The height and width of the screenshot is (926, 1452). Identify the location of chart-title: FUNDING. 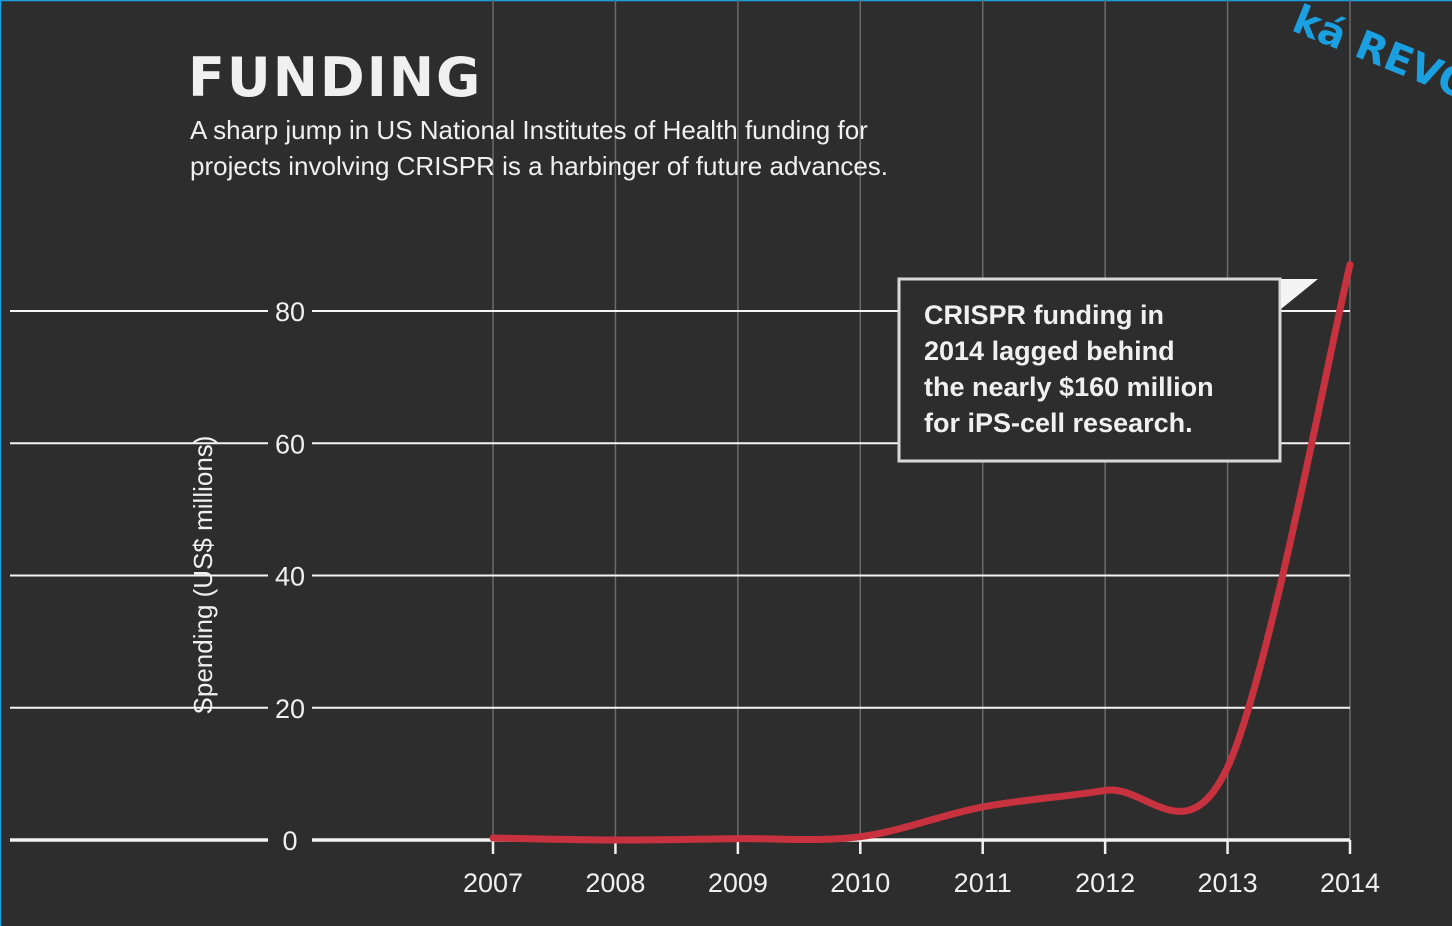
(335, 77).